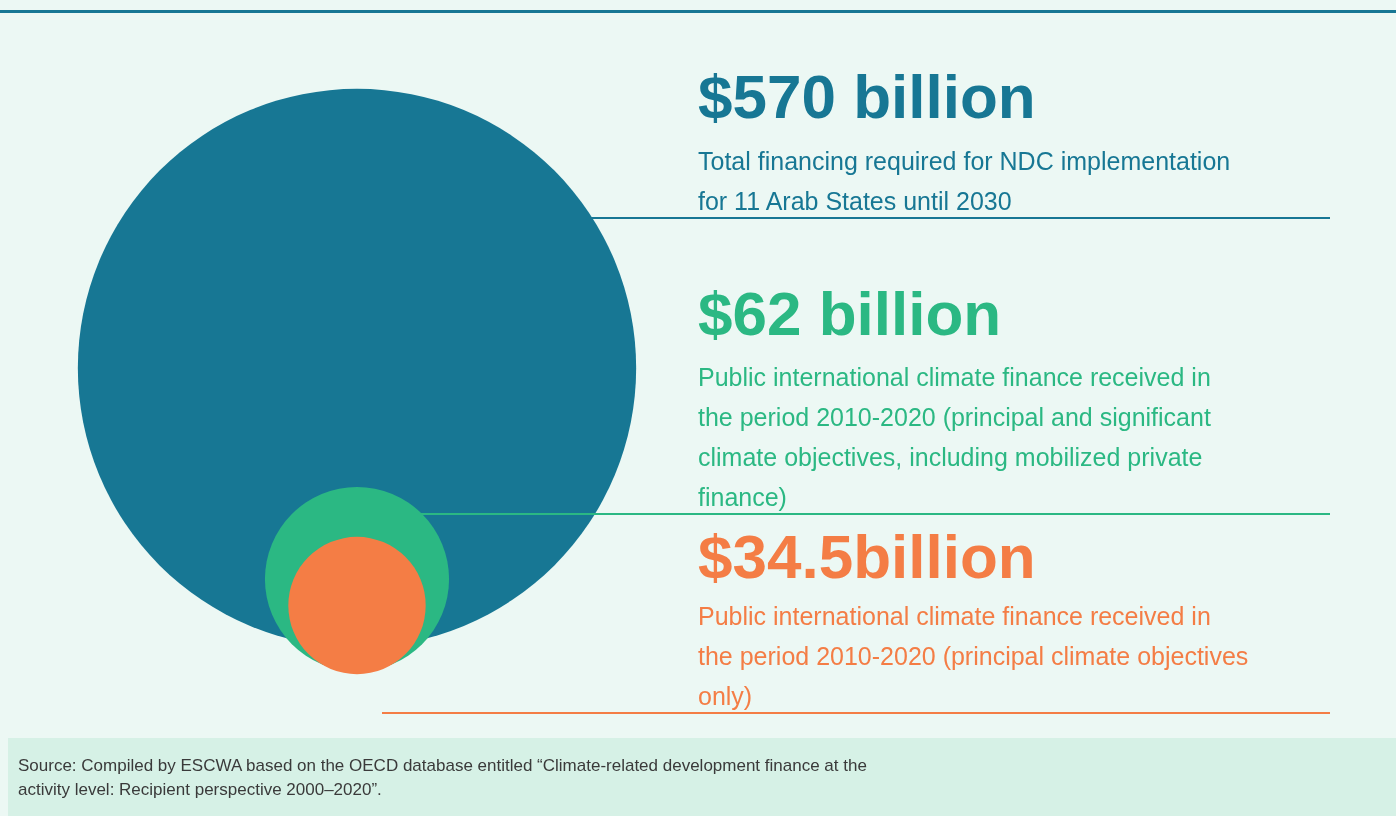 This screenshot has height=816, width=1396. I want to click on category-label: Total financing required for NDC implementation for 11 Arab States until 2030, so click(964, 181).